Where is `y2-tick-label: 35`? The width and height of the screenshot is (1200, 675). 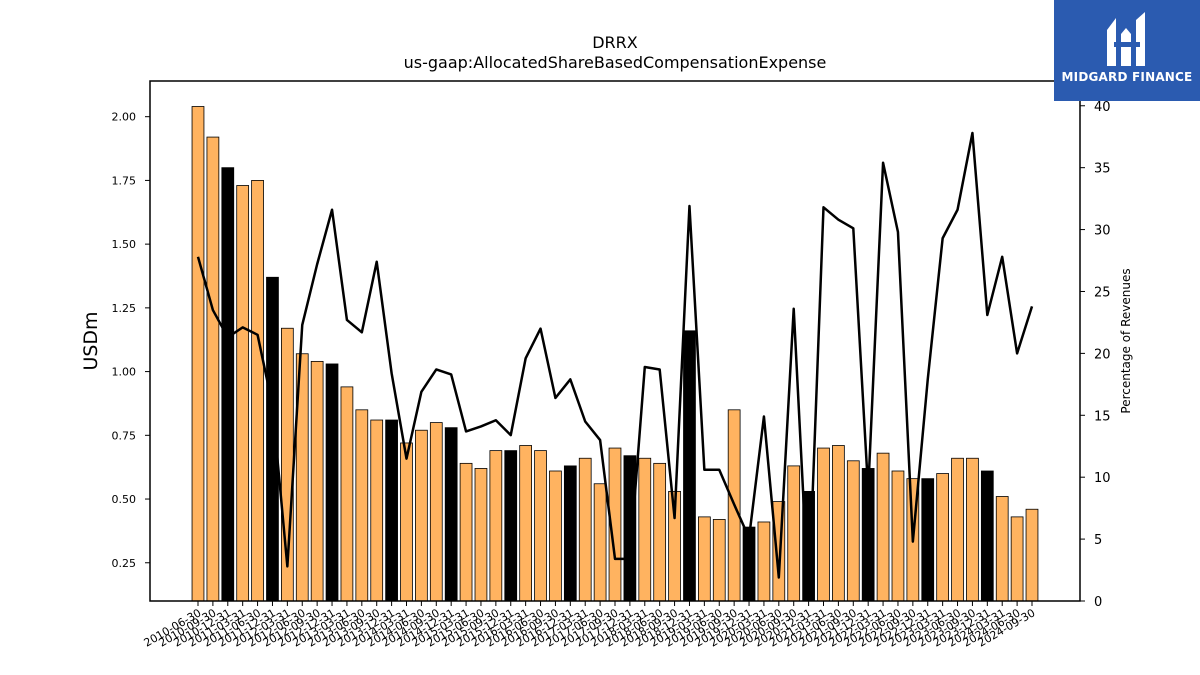
y2-tick-label: 35 is located at coordinates (1102, 169).